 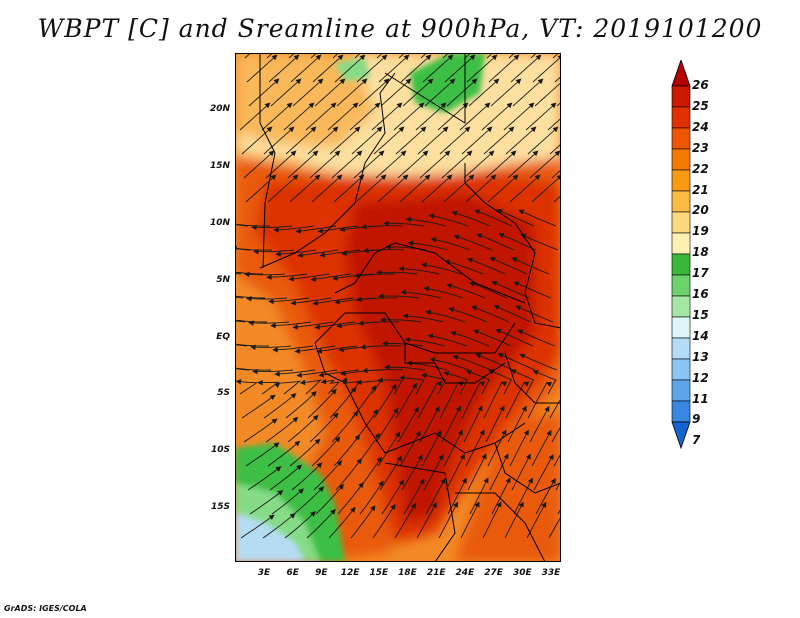 I want to click on colorbar-label: 15, so click(x=700, y=314).